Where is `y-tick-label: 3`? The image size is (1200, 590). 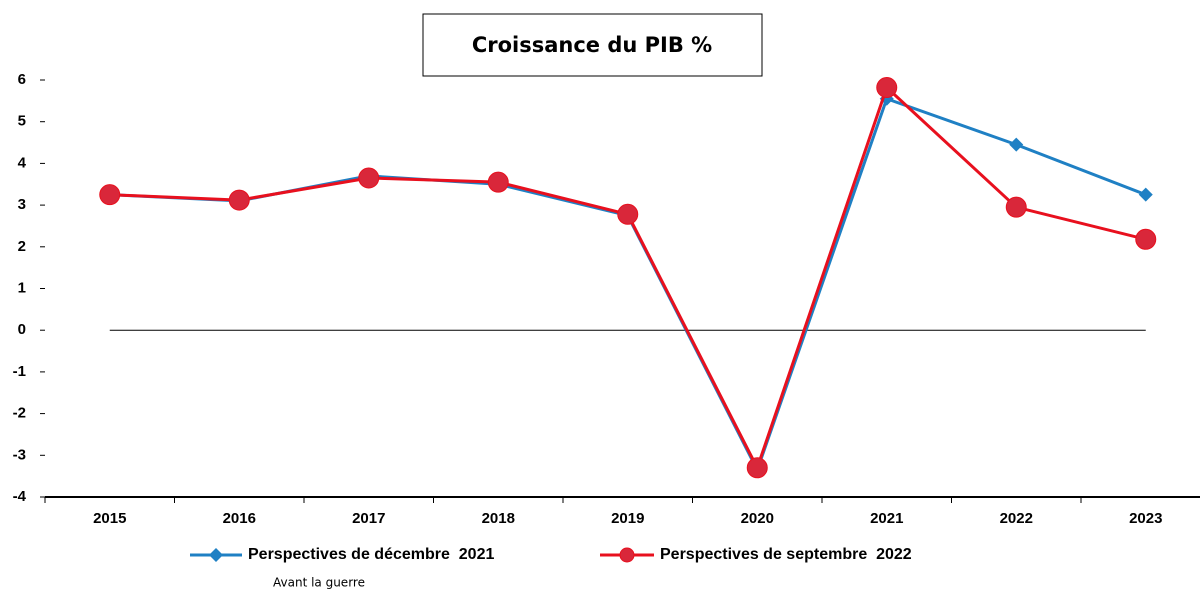
y-tick-label: 3 is located at coordinates (22, 204).